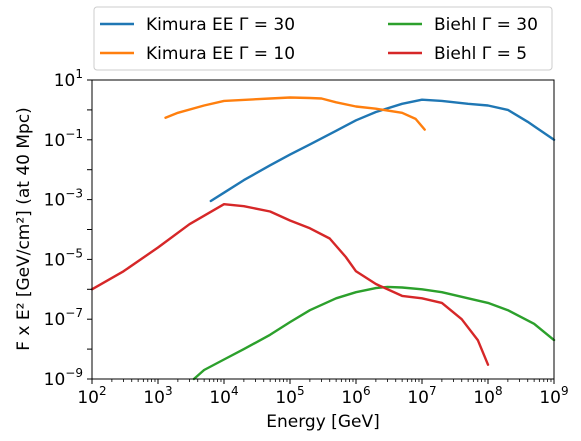 This screenshot has height=441, width=581. Describe the element at coordinates (63, 318) in the screenshot. I see `y-tick-label: 10⁻⁷` at that location.